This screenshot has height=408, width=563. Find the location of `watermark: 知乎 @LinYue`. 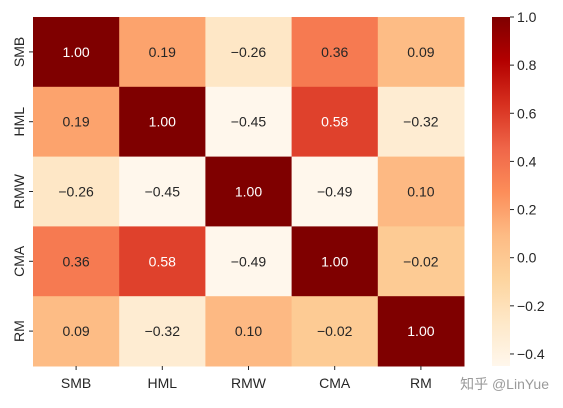

watermark: 知乎 @LinYue is located at coordinates (504, 384).